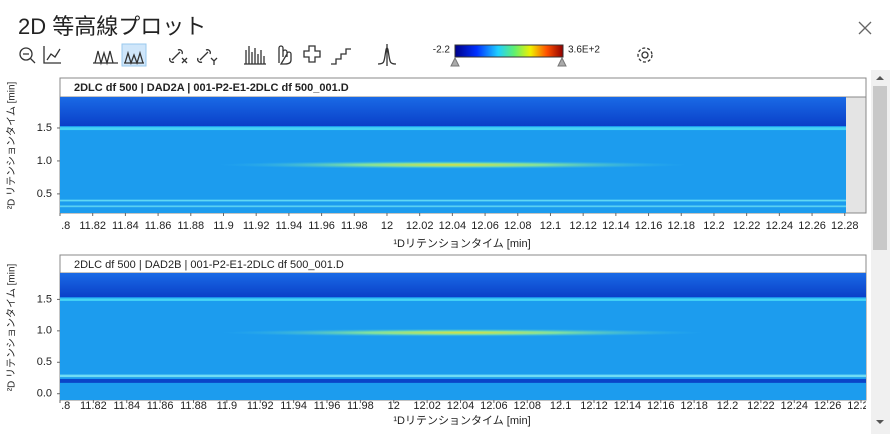 The width and height of the screenshot is (891, 434). What do you see at coordinates (255, 55) in the screenshot?
I see `histogram` at bounding box center [255, 55].